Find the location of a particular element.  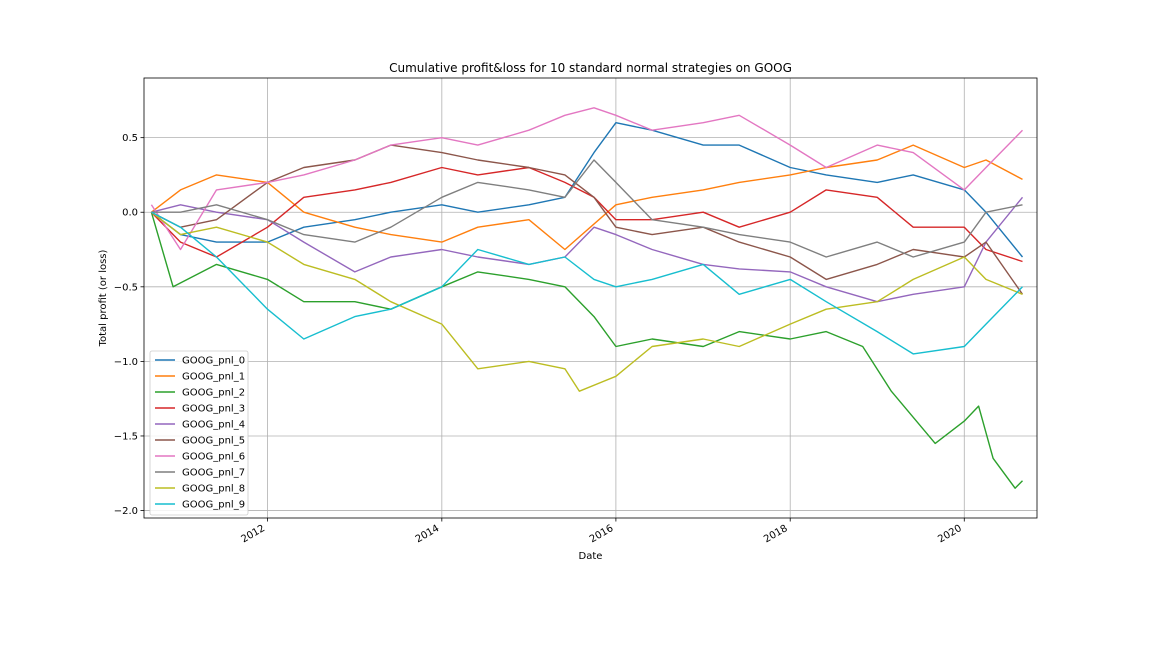

legend-label-3: GOOG_pnl_3 is located at coordinates (213, 409).